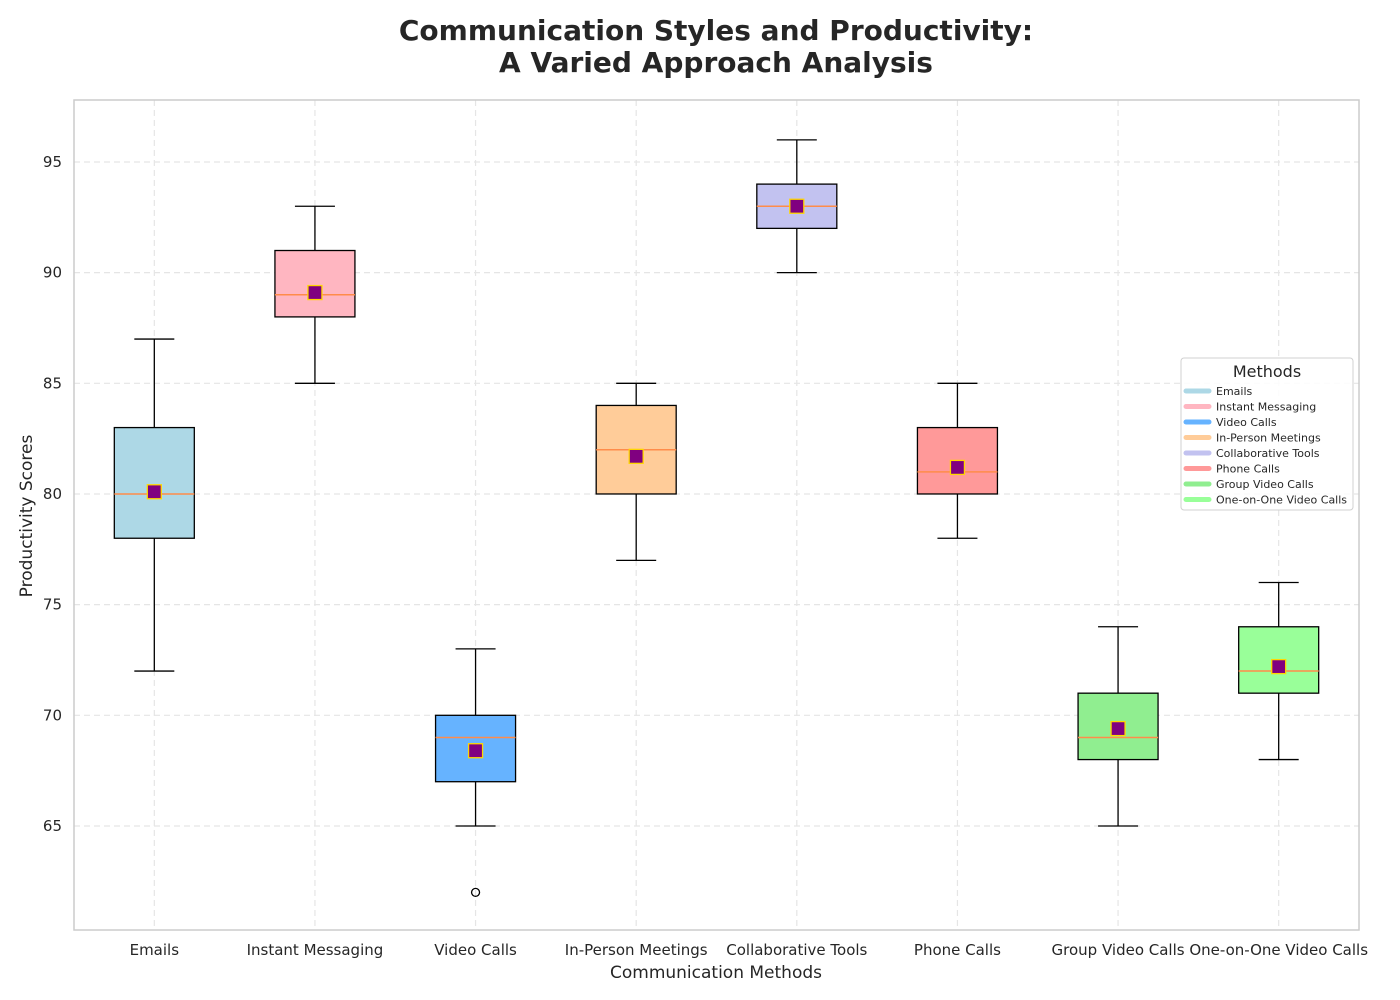 The image size is (1400, 1000). Describe the element at coordinates (1118, 950) in the screenshot. I see `x-tick-label: Group Video Calls` at that location.